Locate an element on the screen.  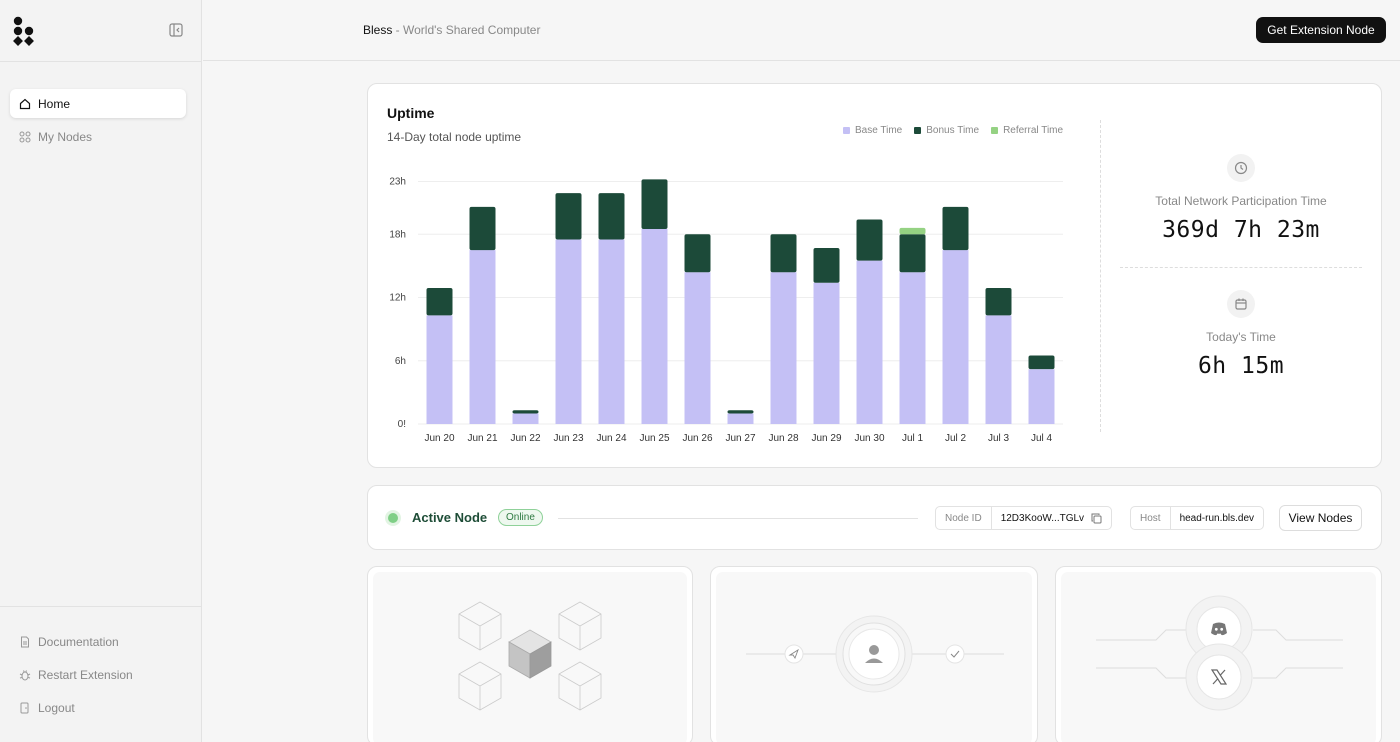
brand-name: Bless is located at coordinates (378, 30).